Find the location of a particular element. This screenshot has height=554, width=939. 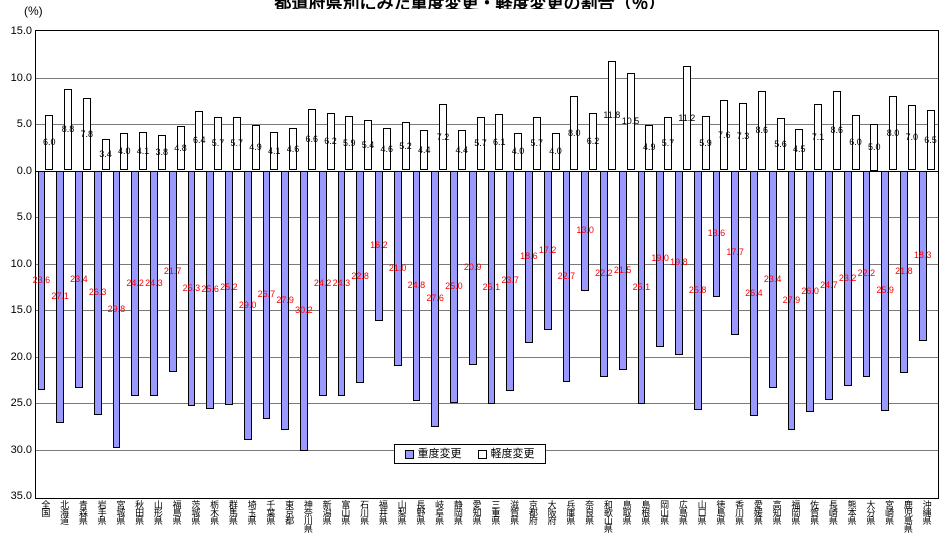

x-axis-label: 山形県 is located at coordinates (157, 512).